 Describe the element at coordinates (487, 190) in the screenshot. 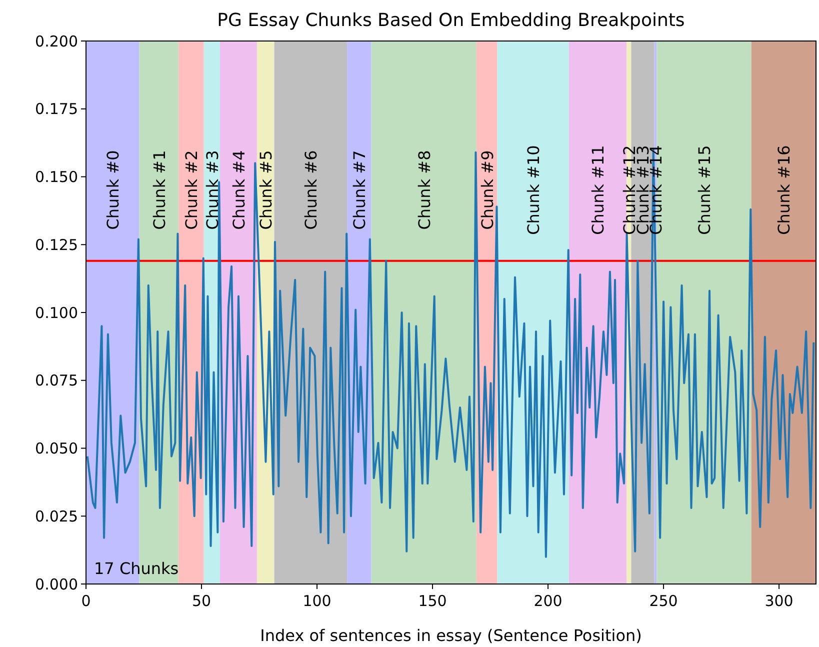

I see `band-label: Chunk #9` at that location.